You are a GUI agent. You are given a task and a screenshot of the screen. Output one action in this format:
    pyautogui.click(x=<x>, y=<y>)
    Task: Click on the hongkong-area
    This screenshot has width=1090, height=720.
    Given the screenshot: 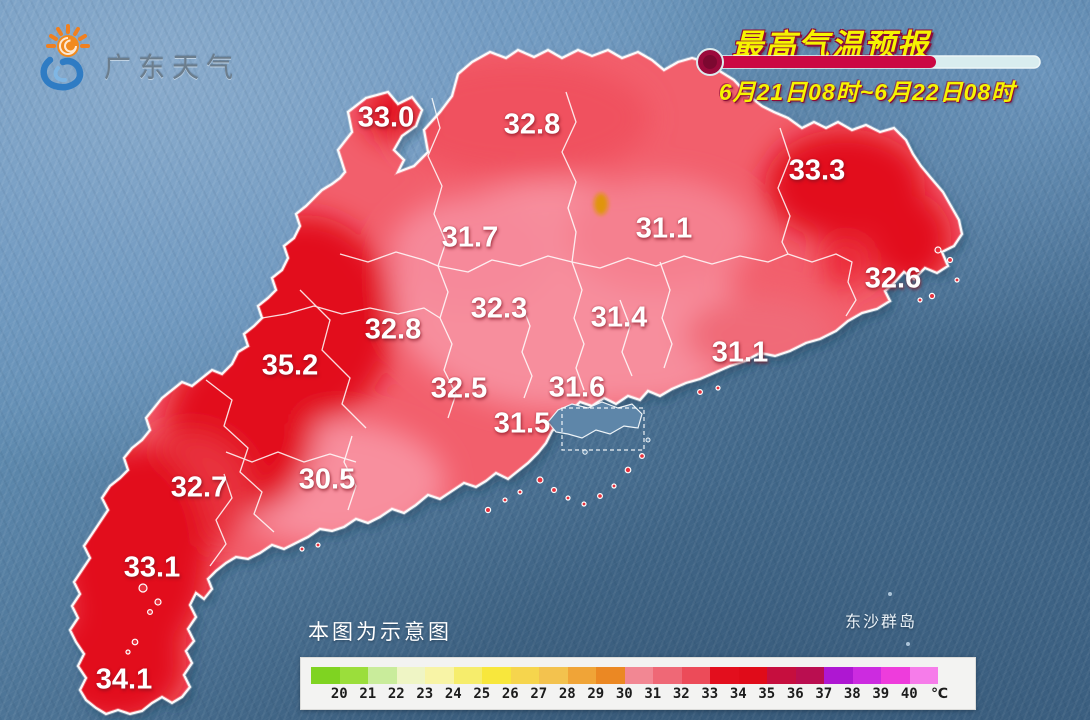 What is the action you would take?
    pyautogui.click(x=599, y=428)
    